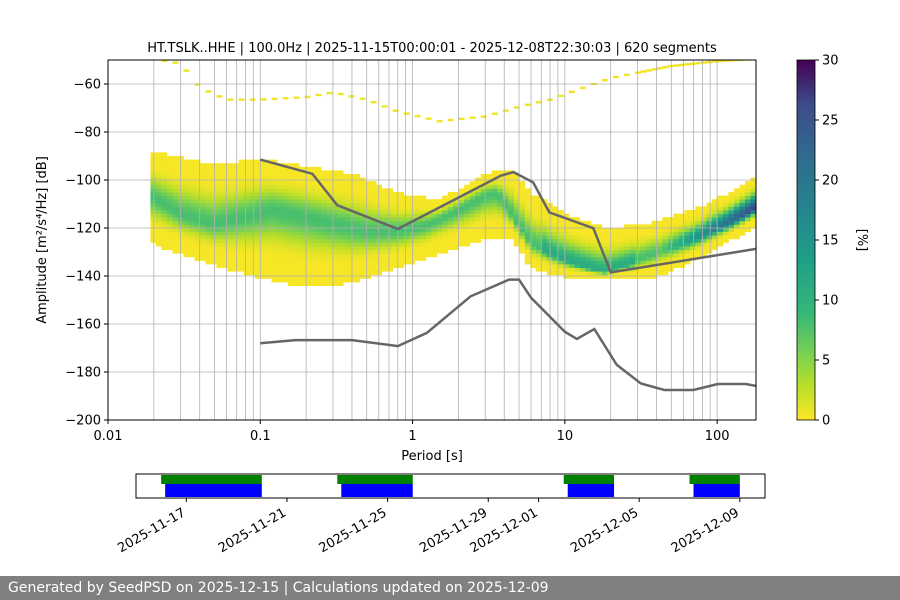  What do you see at coordinates (830, 181) in the screenshot?
I see `colorbar-tick-label: 20` at bounding box center [830, 181].